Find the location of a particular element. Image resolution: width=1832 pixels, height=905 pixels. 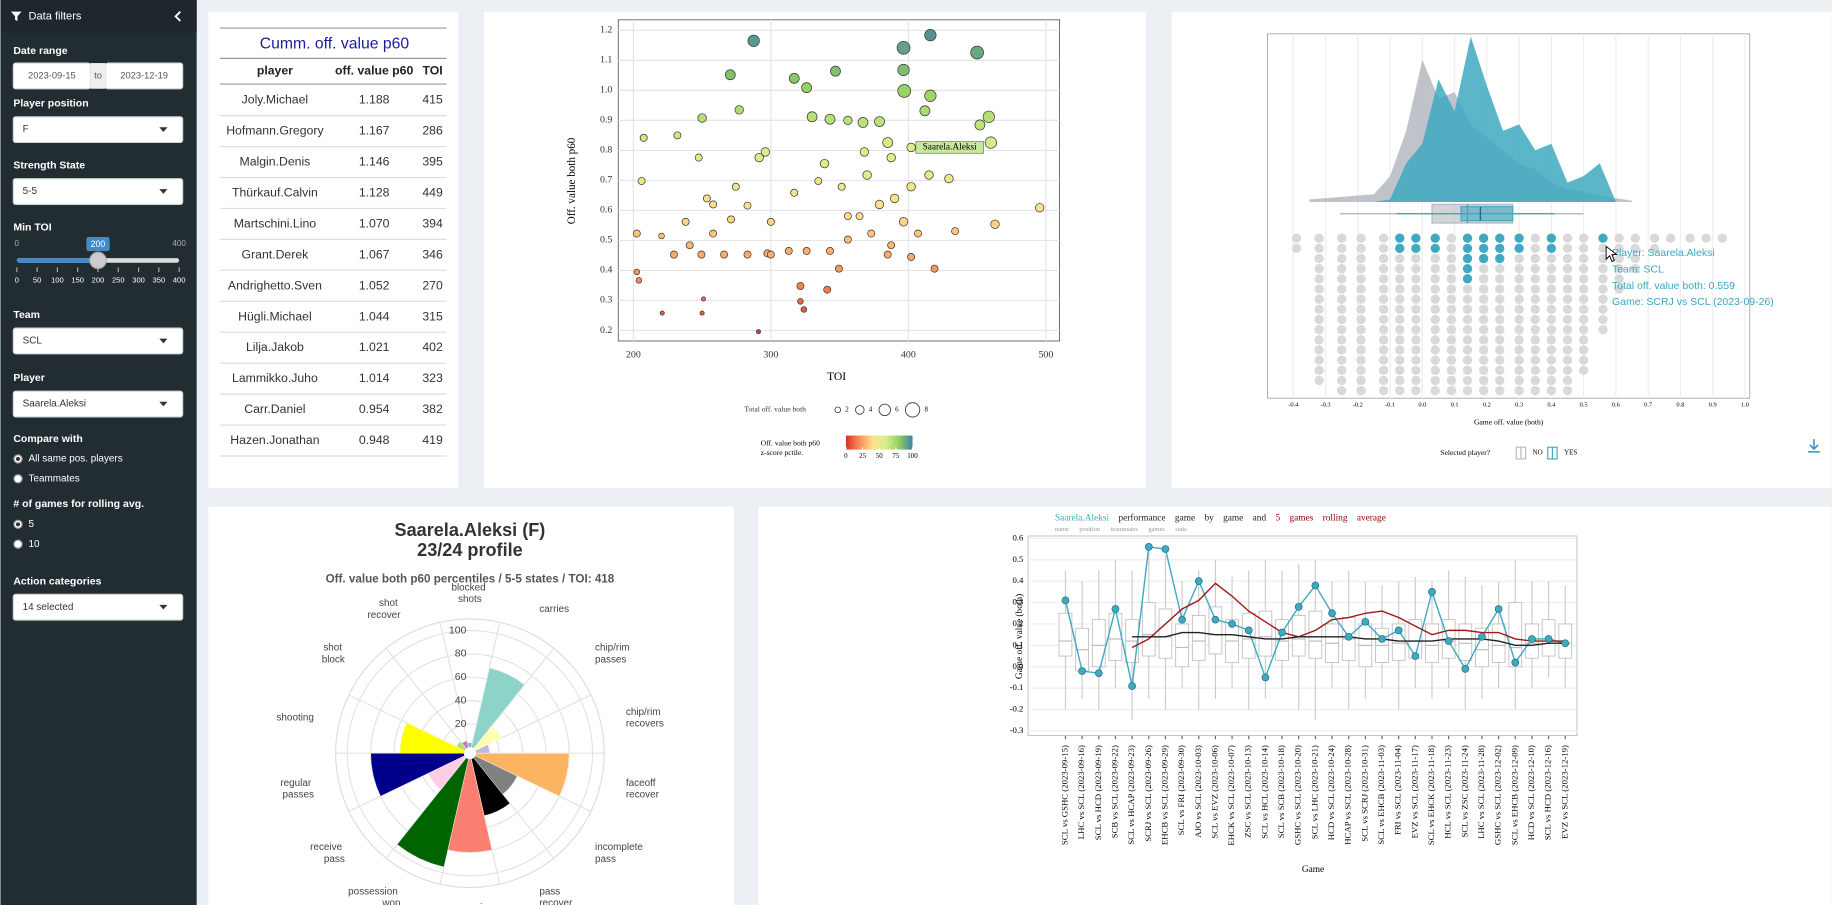

y-tick-label: 1.1 is located at coordinates (606, 60).